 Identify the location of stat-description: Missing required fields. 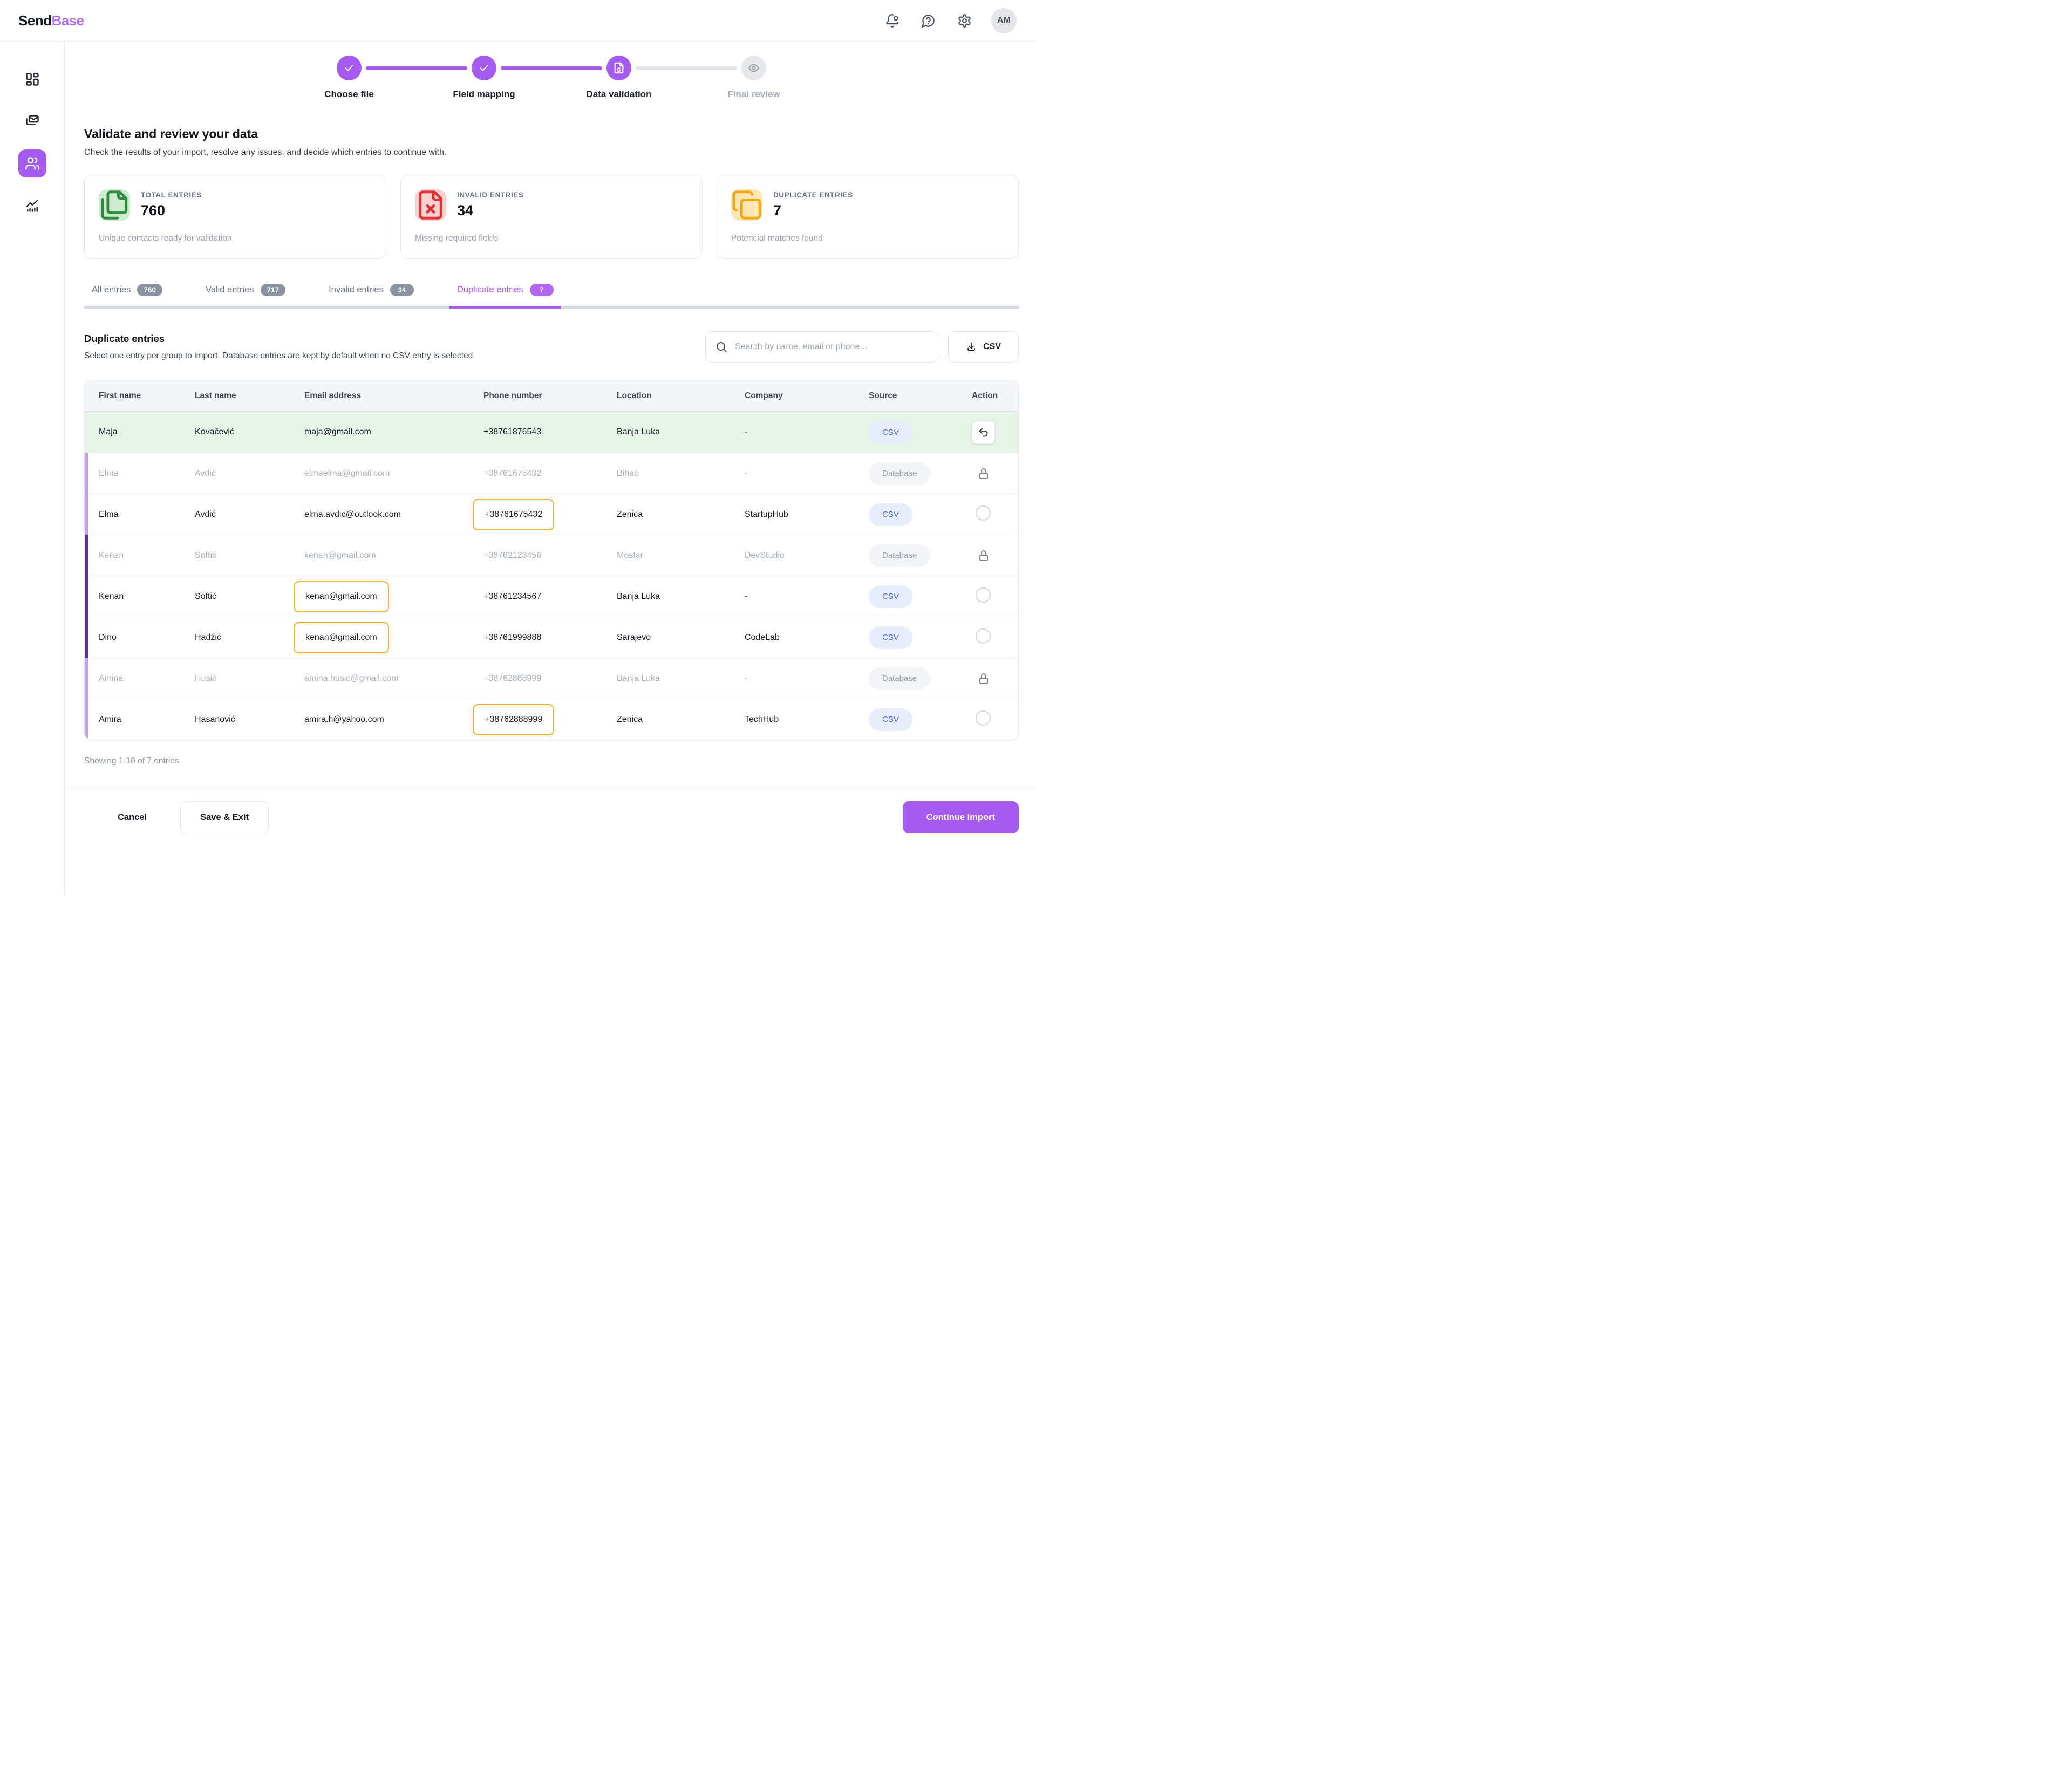
(457, 238).